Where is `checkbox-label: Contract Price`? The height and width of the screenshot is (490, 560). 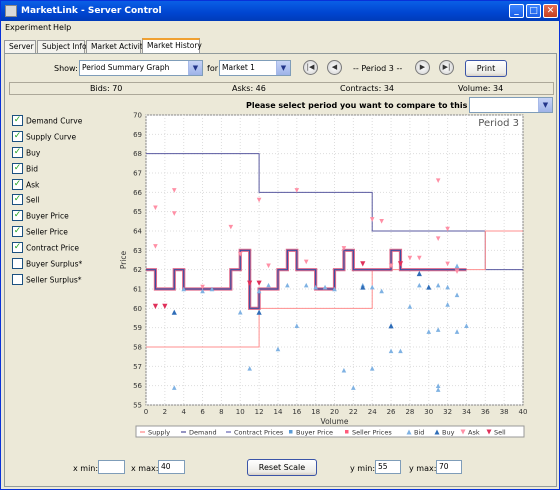
checkbox-label: Contract Price is located at coordinates (52, 248).